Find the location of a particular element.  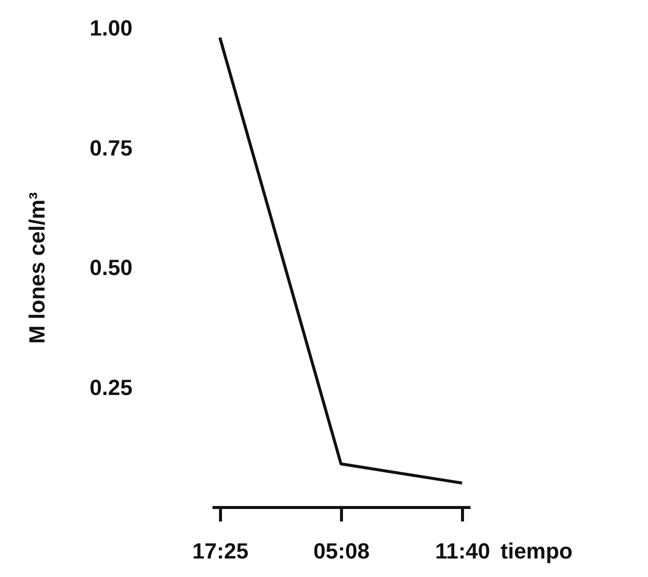

x-axis-title: tiempo is located at coordinates (536, 551).